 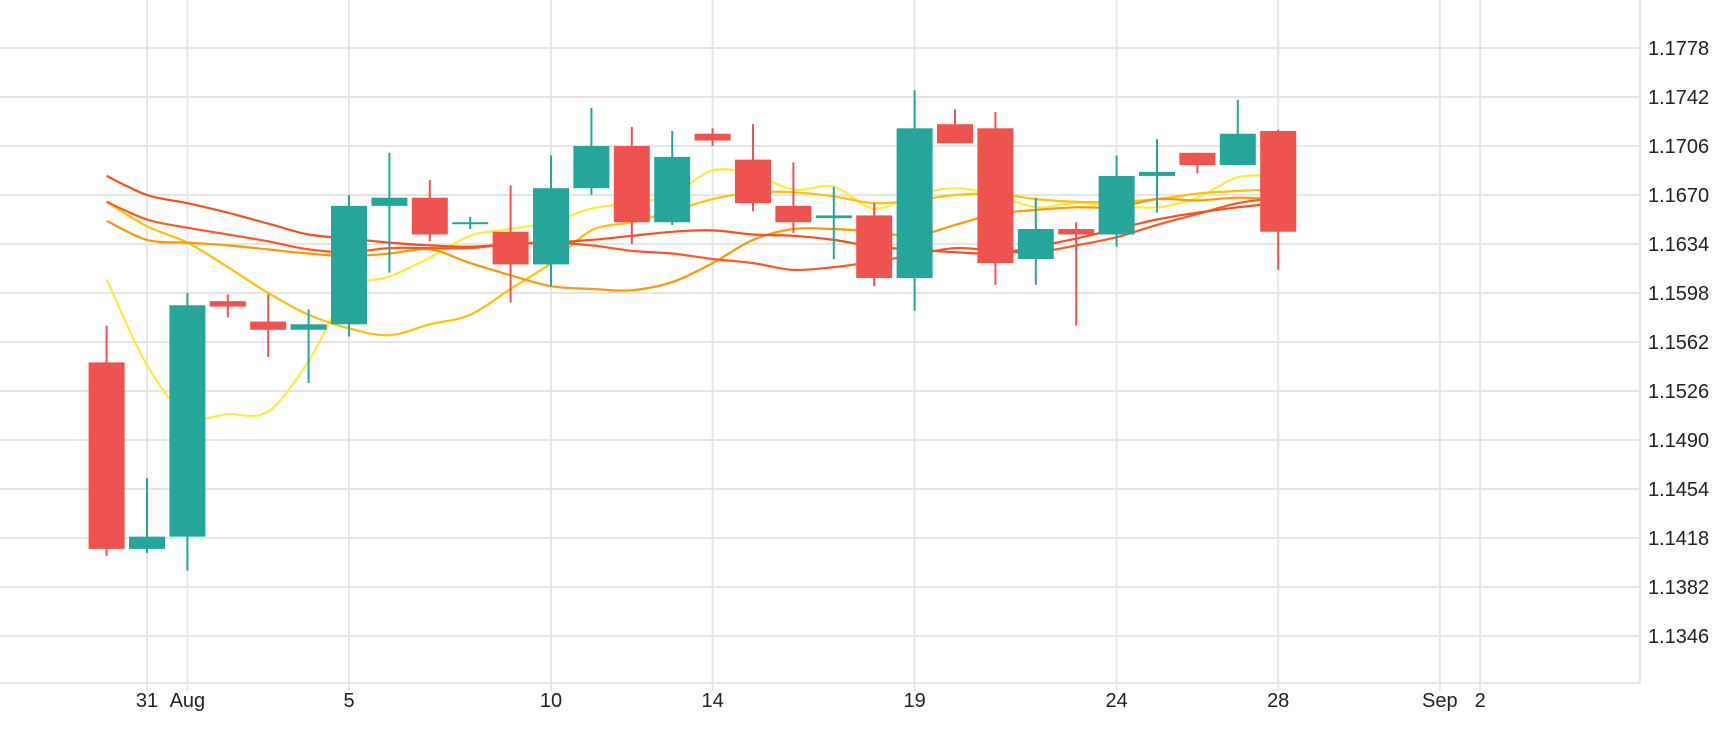 I want to click on x-tick-label: 2, so click(x=1480, y=701).